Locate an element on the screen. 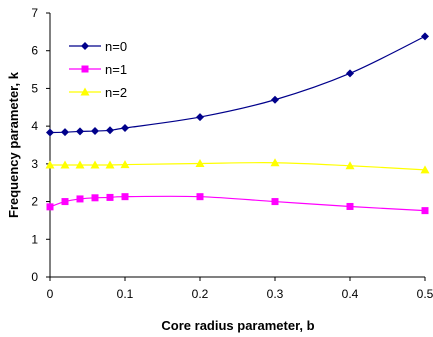 The width and height of the screenshot is (433, 337). y-tick-label: 0 is located at coordinates (34, 277).